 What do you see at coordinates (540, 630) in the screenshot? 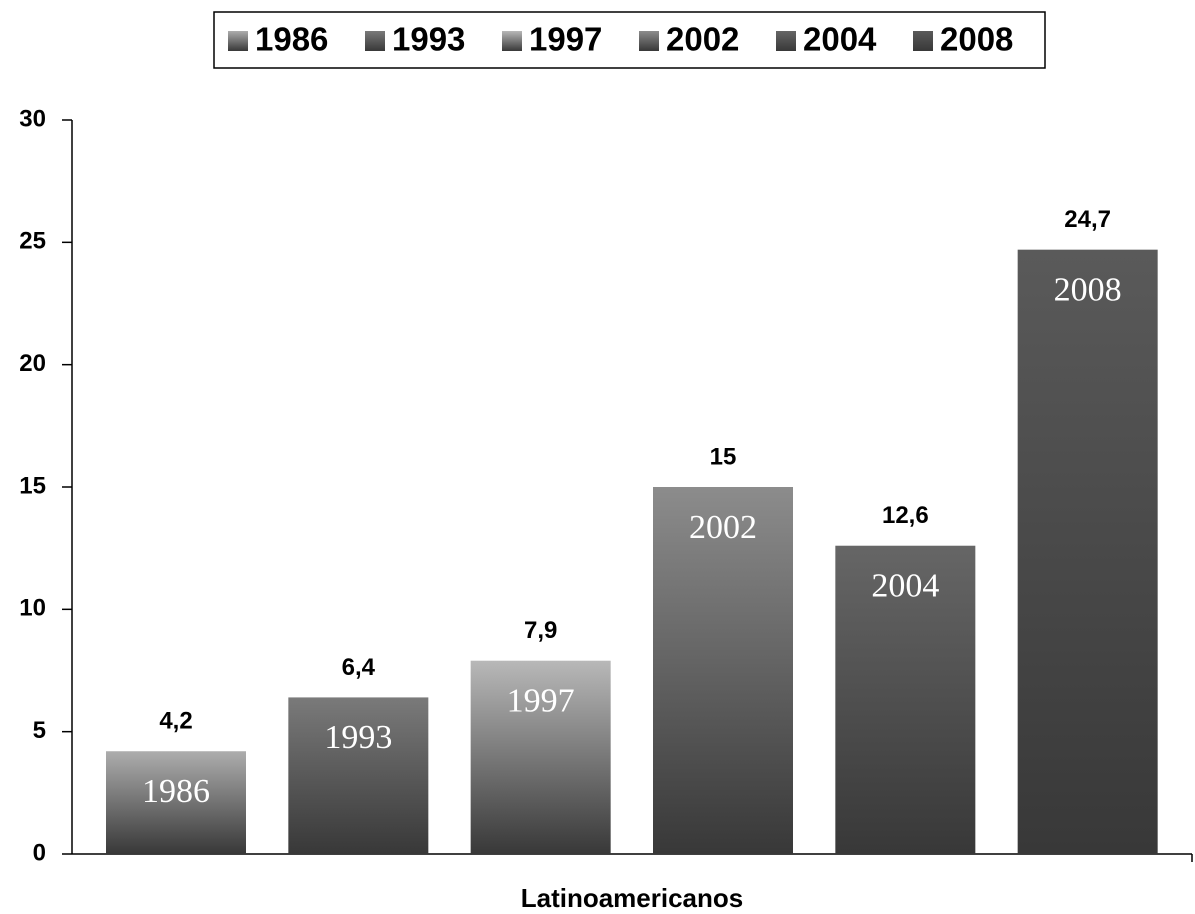
I see `value-label: 7,9` at bounding box center [540, 630].